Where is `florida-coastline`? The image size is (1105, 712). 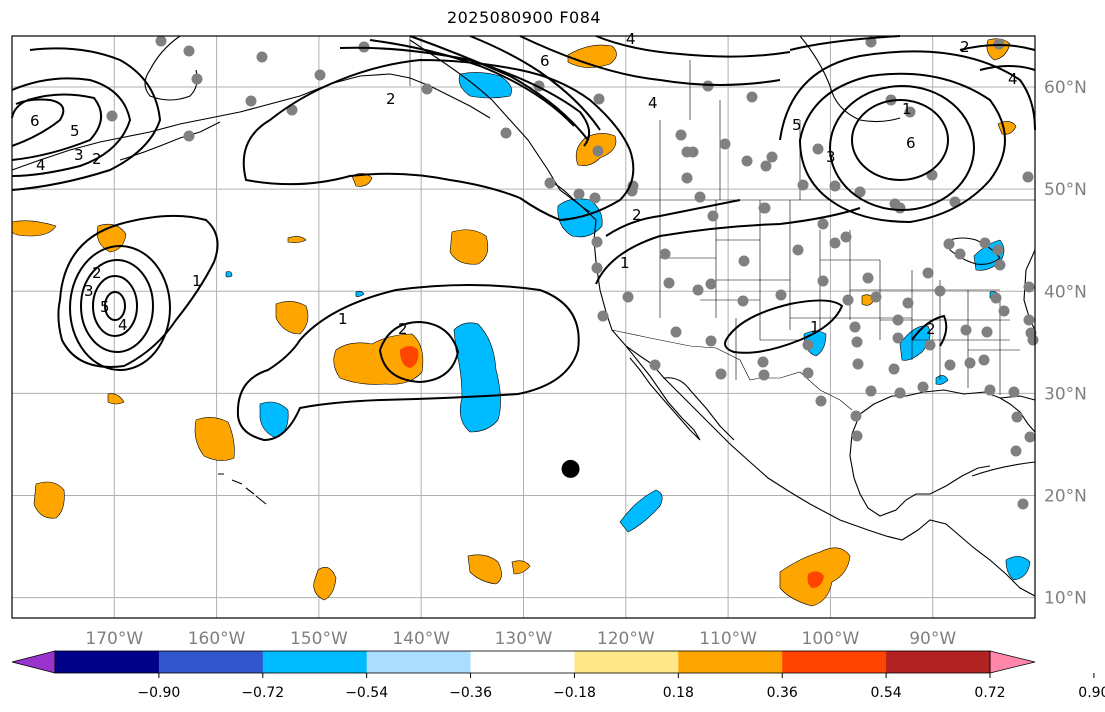
florida-coastline is located at coordinates (1017, 415).